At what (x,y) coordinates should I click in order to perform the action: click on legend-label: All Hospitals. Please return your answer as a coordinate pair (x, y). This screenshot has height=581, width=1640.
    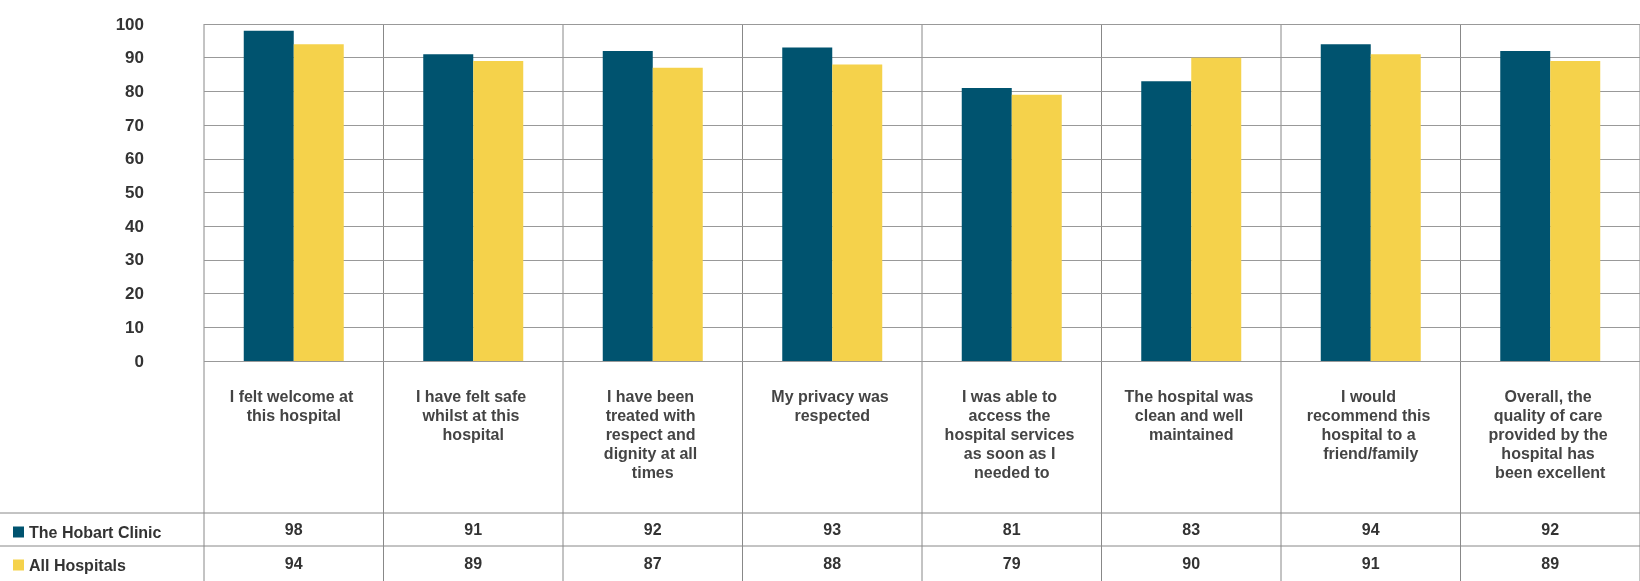
    Looking at the image, I should click on (78, 565).